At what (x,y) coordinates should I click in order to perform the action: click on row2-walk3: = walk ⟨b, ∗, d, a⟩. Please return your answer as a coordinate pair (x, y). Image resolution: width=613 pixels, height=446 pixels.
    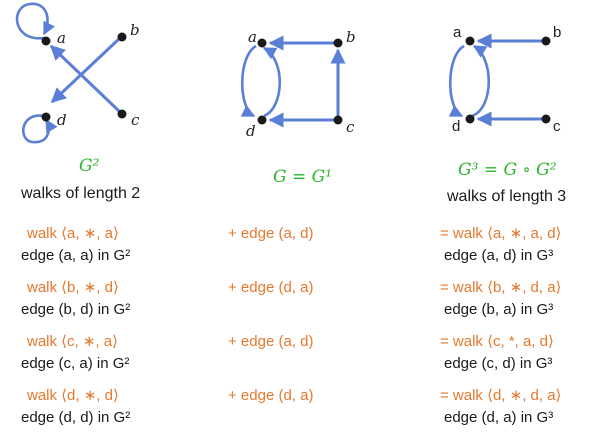
    Looking at the image, I should click on (501, 287).